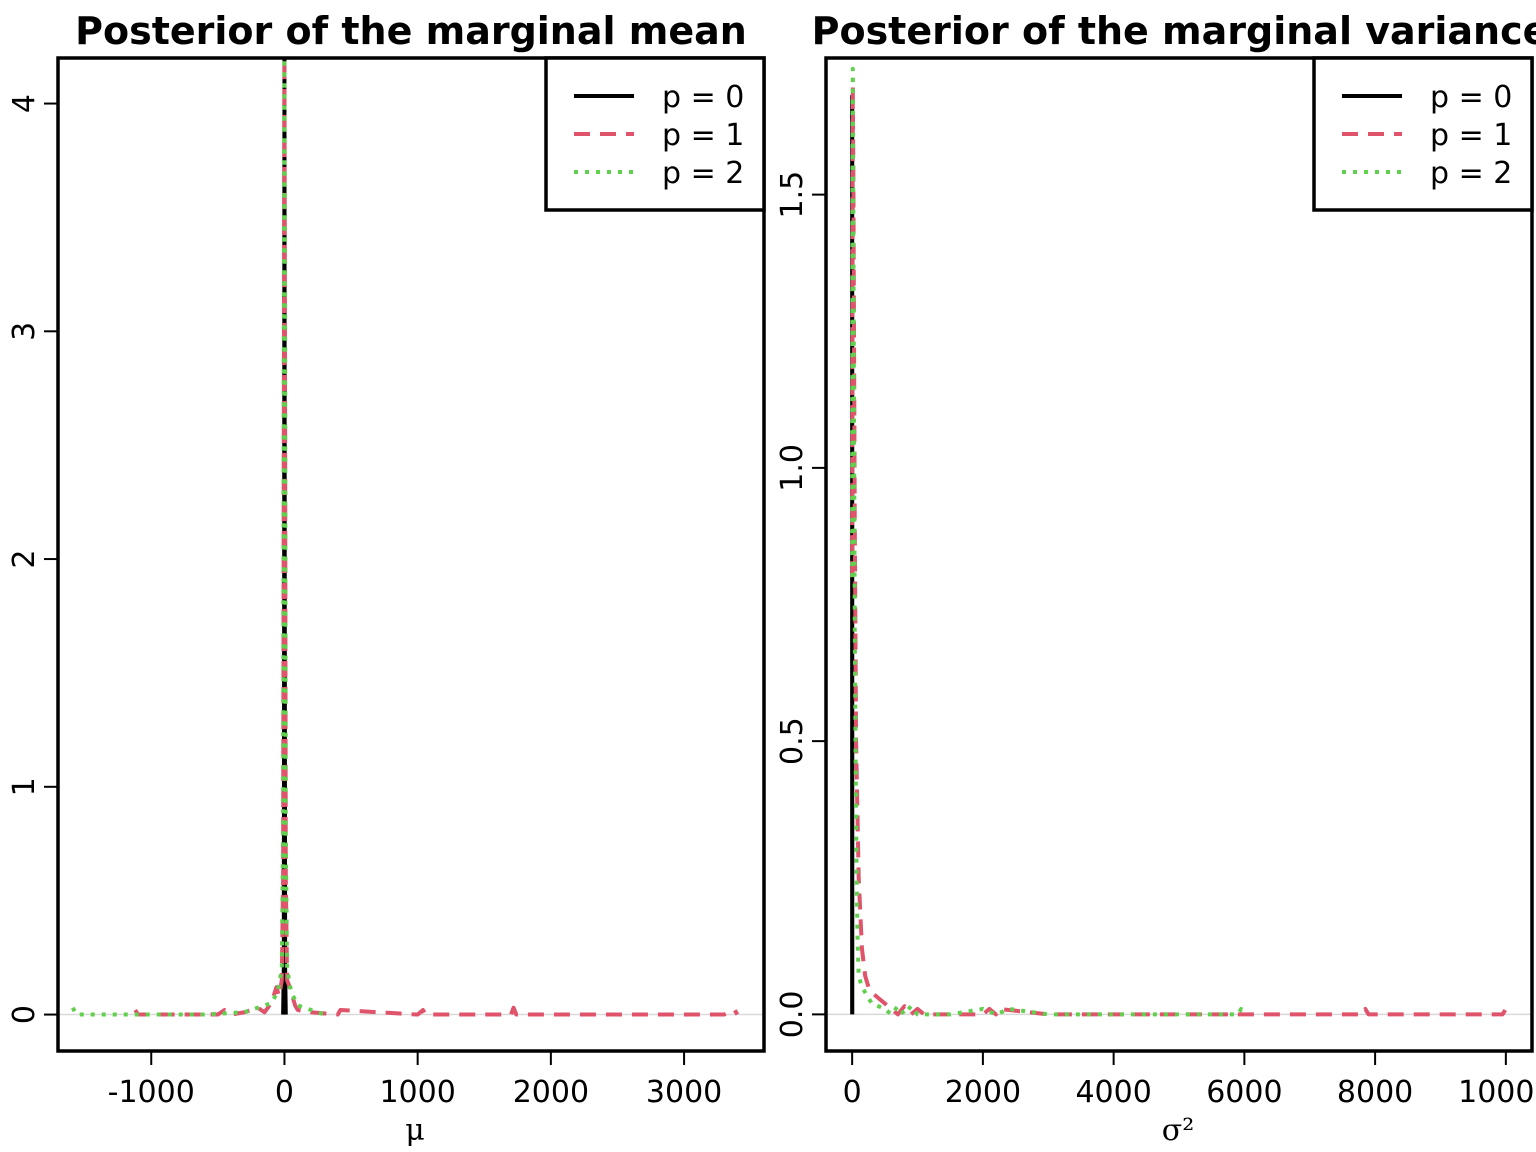 Image resolution: width=1536 pixels, height=1152 pixels. Describe the element at coordinates (800, 604) in the screenshot. I see `y-axis-variance: 0.0 0.5 1.0 1.5` at that location.